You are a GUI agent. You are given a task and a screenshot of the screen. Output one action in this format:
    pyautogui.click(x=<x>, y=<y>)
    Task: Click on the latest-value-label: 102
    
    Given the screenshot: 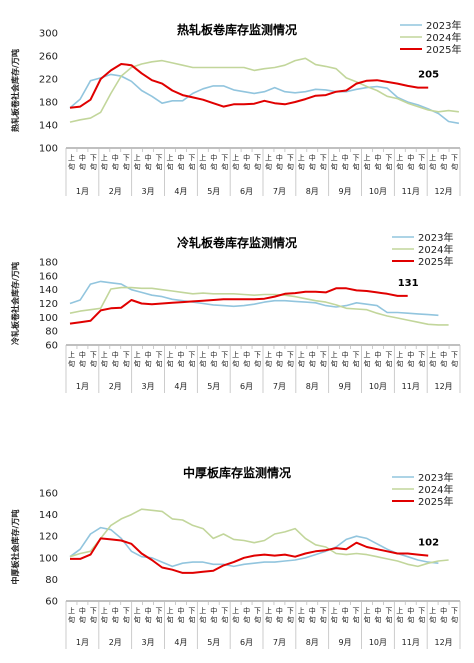 What is the action you would take?
    pyautogui.click(x=428, y=543)
    